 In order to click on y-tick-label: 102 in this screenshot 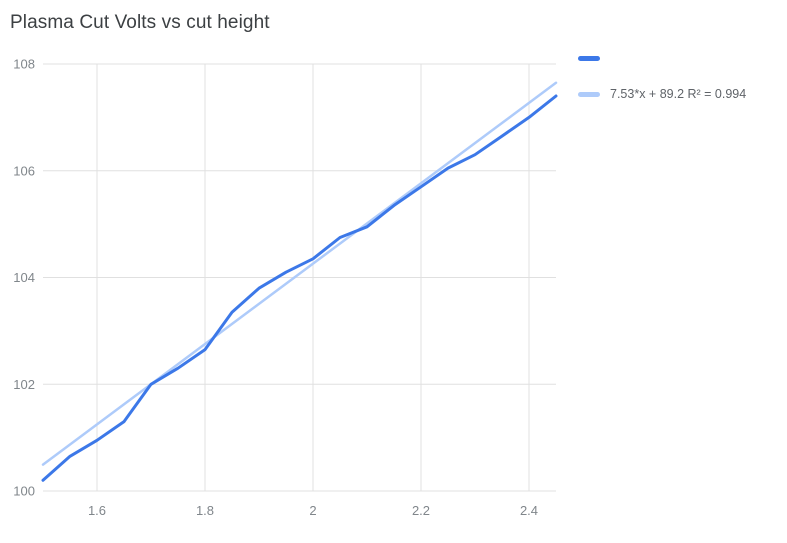, I will do `click(24, 384)`.